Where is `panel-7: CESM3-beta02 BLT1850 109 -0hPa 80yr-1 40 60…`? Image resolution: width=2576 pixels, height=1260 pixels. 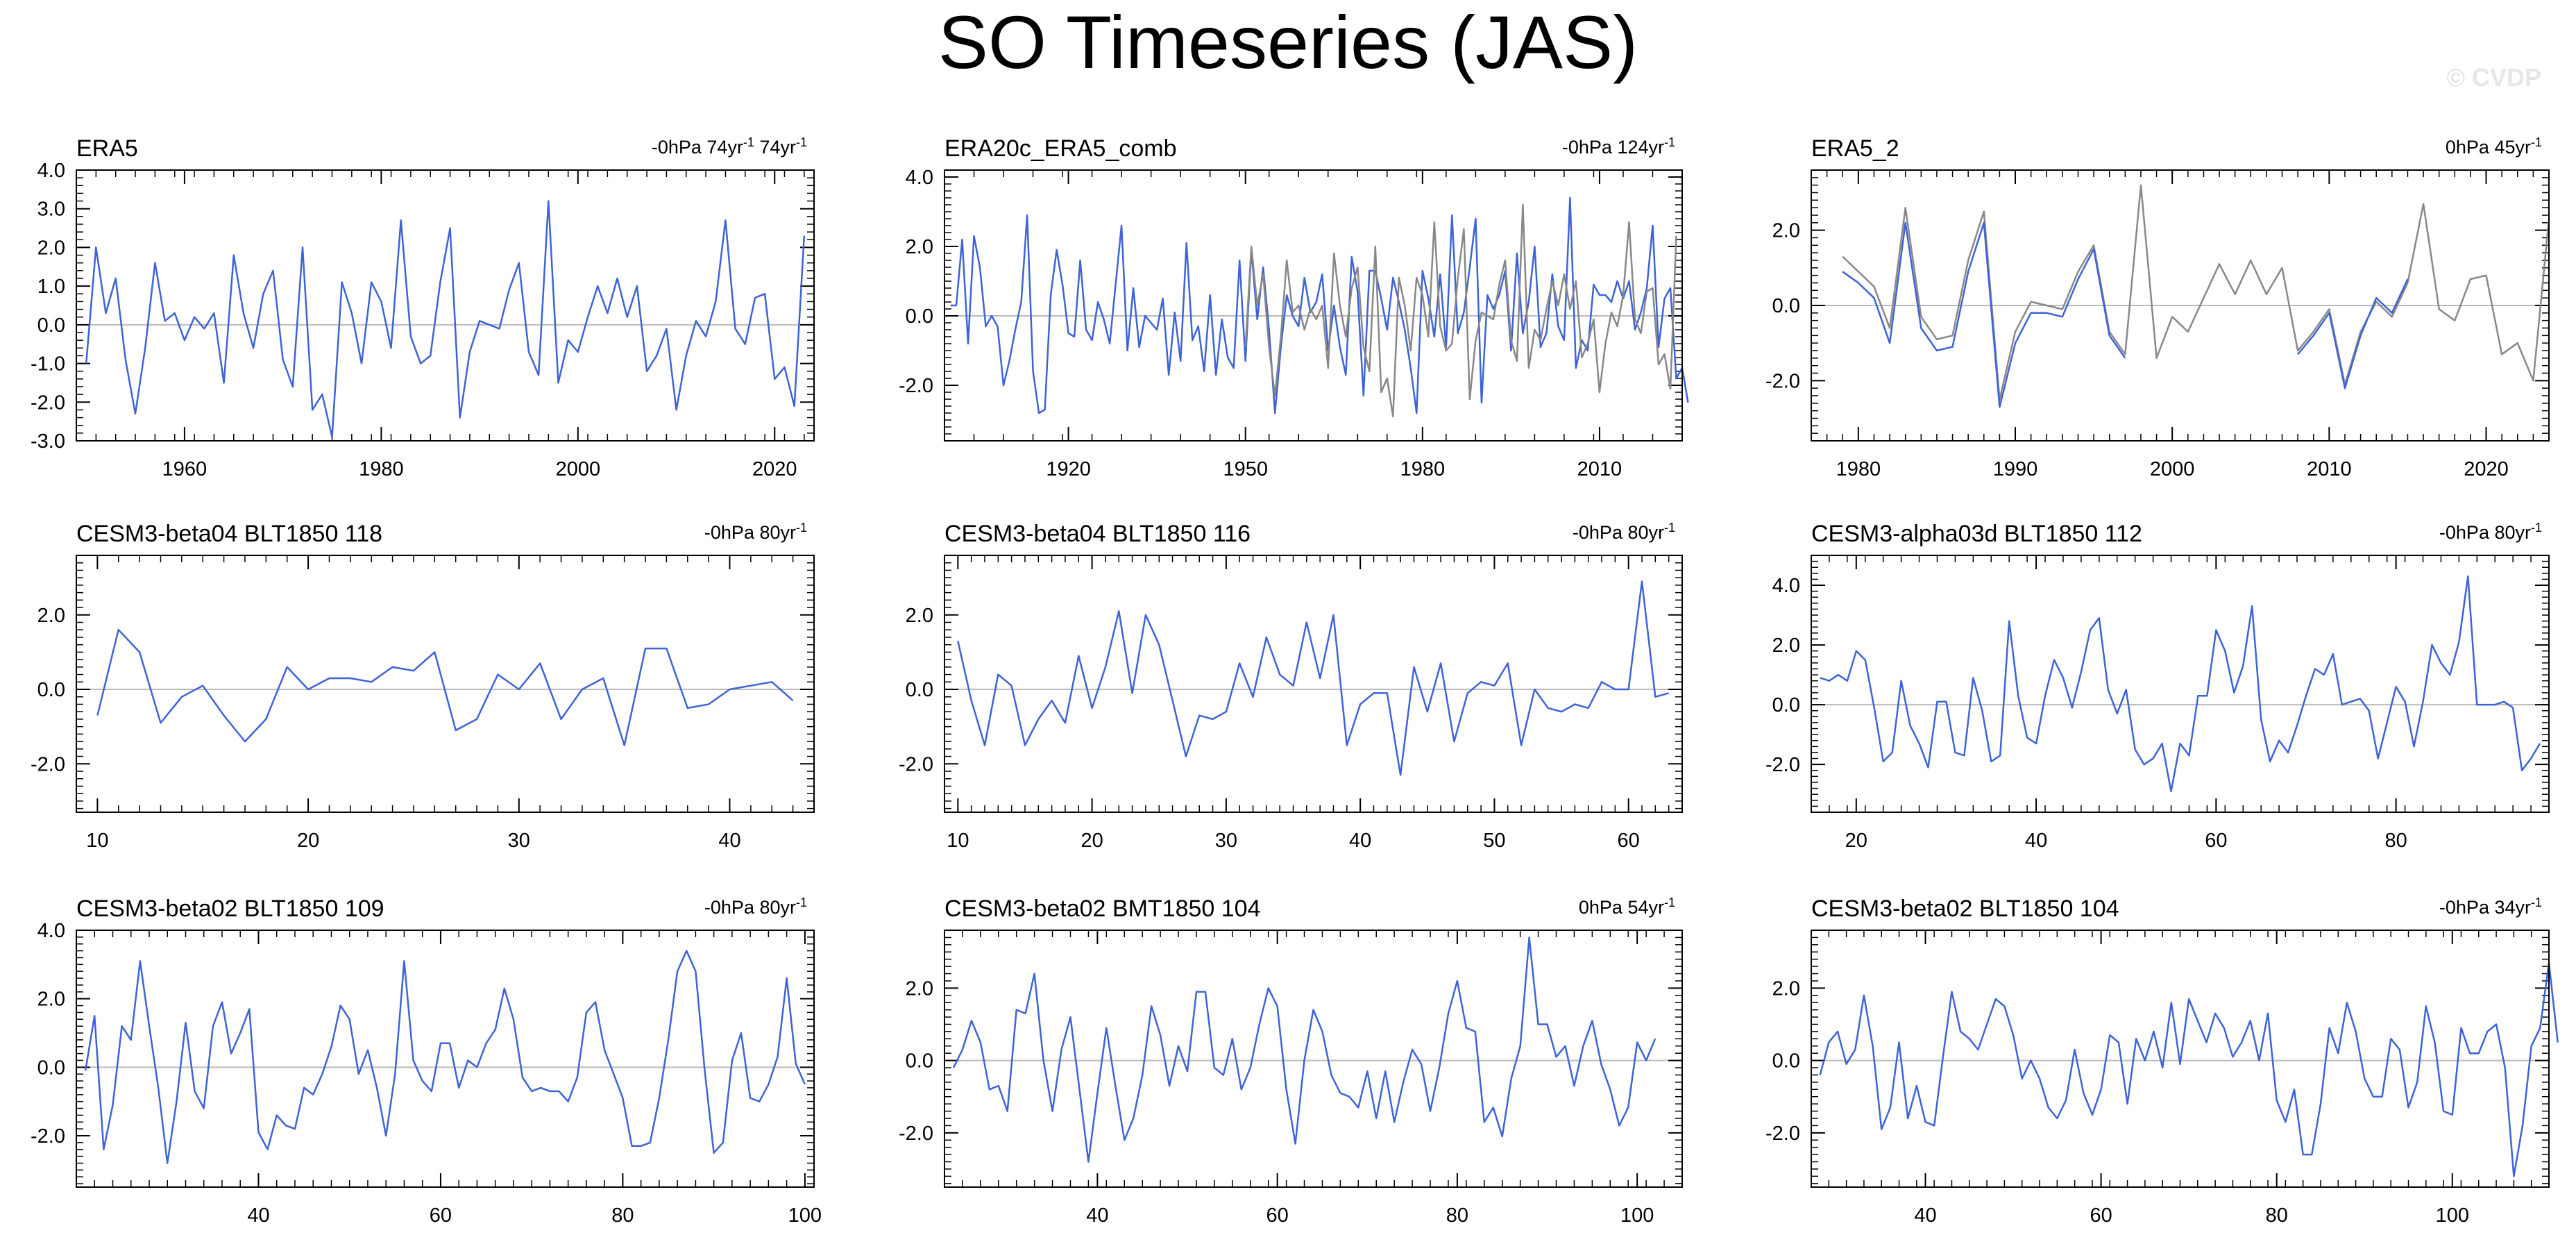 panel-7: CESM3-beta02 BLT1850 109 -0hPa 80yr-1 40 60… is located at coordinates (426, 1061).